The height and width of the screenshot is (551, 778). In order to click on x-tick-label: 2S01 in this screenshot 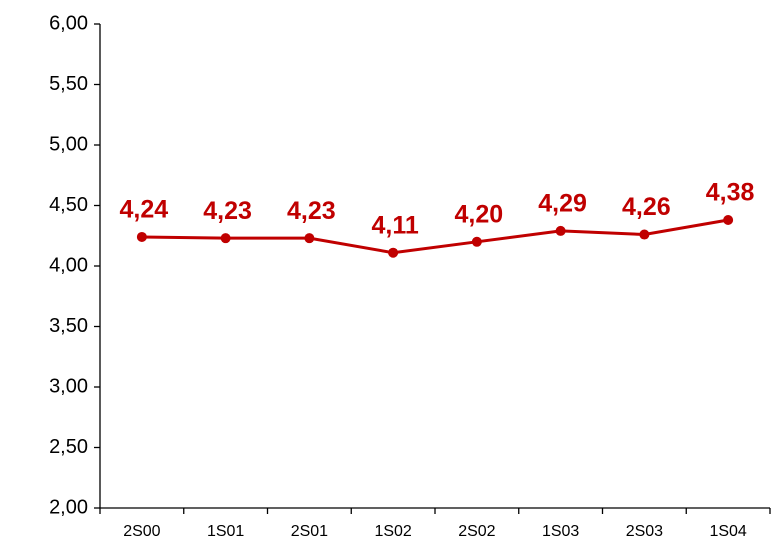, I will do `click(309, 531)`.